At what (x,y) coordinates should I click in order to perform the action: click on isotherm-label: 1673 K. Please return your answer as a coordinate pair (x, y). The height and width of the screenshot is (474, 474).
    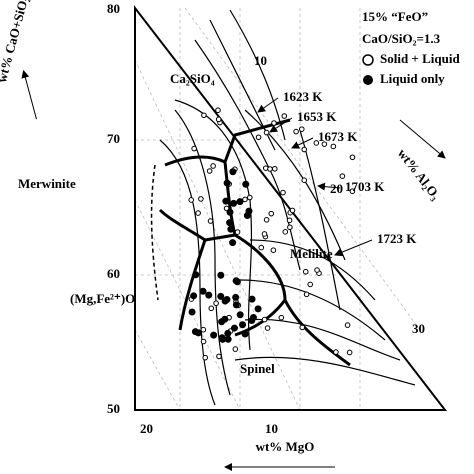
    Looking at the image, I should click on (338, 136).